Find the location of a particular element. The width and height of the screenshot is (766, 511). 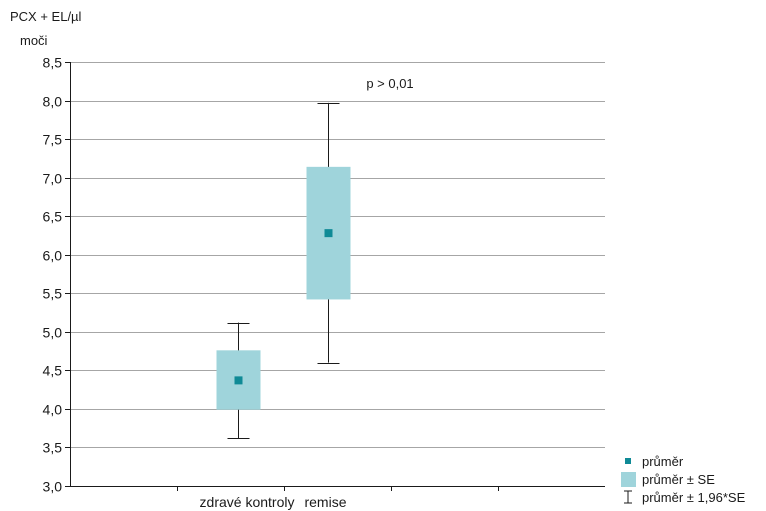

p-value-annotation: p > 0,01 is located at coordinates (389, 83).